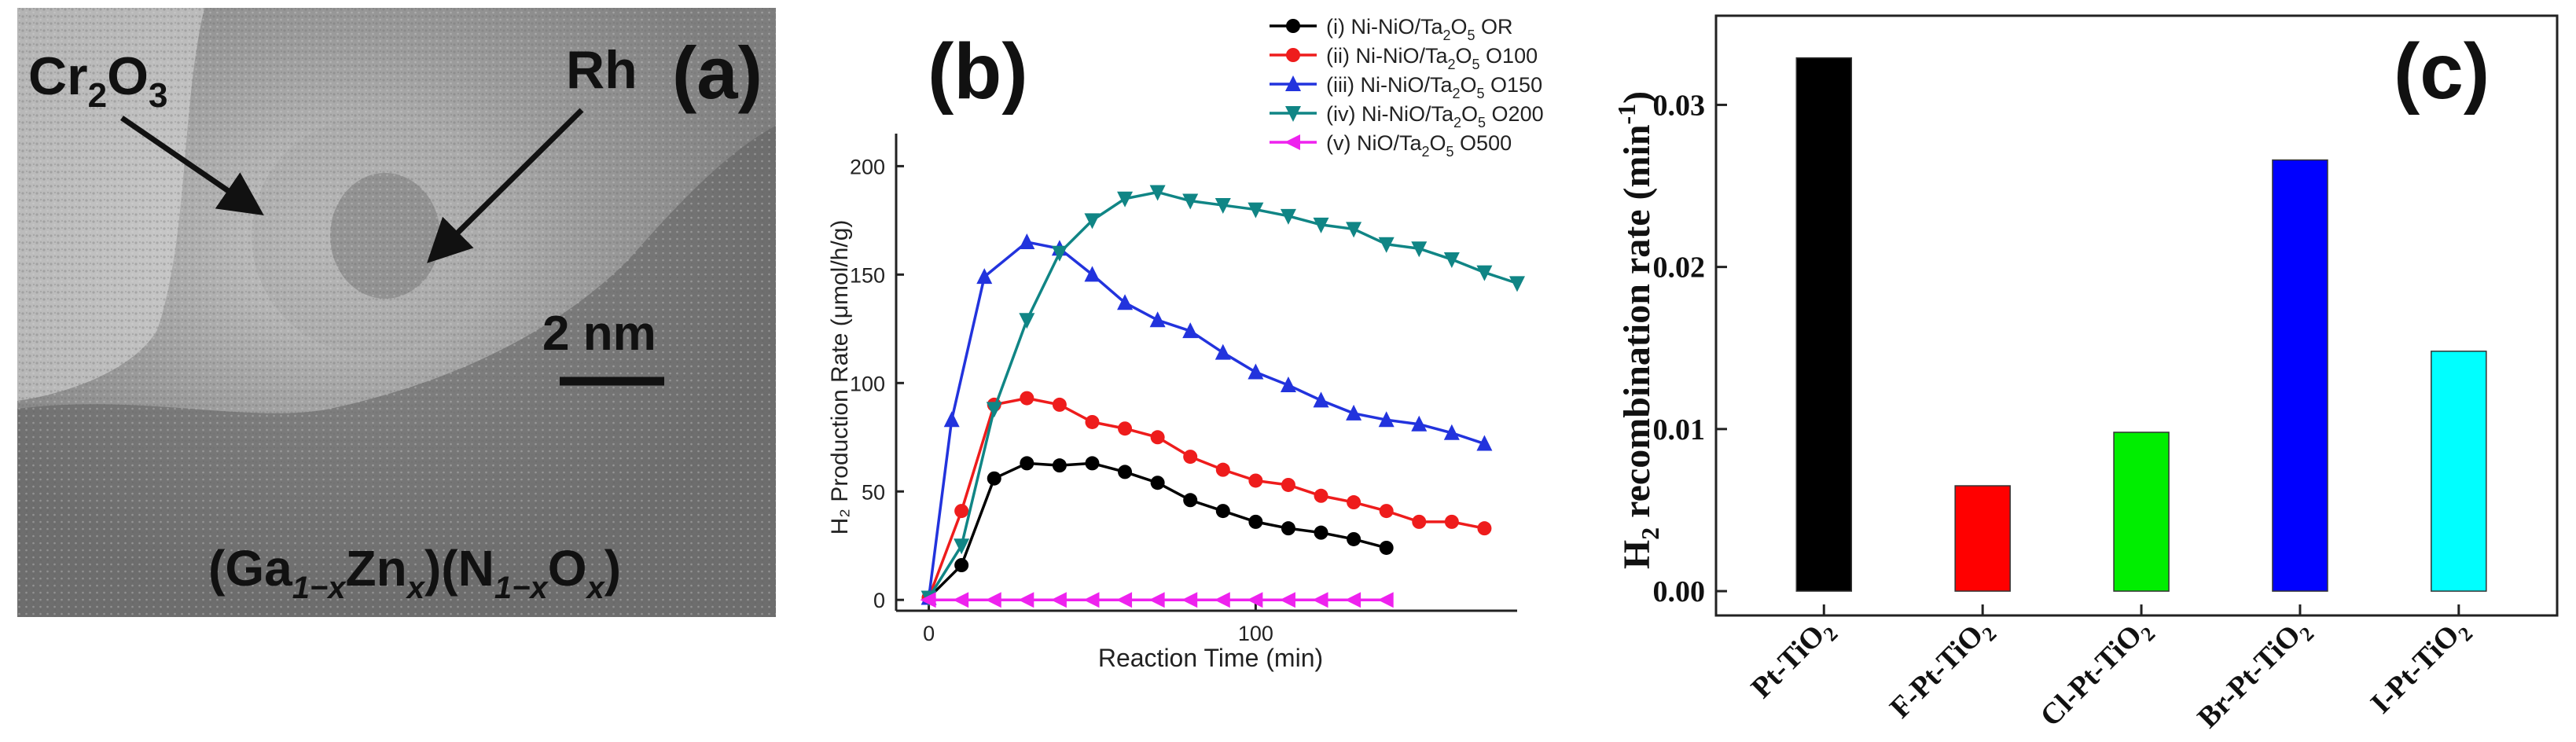 The image size is (2576, 742). I want to click on legend-label: (ii) Ni-NiO/Ta2O5 O100, so click(1432, 58).